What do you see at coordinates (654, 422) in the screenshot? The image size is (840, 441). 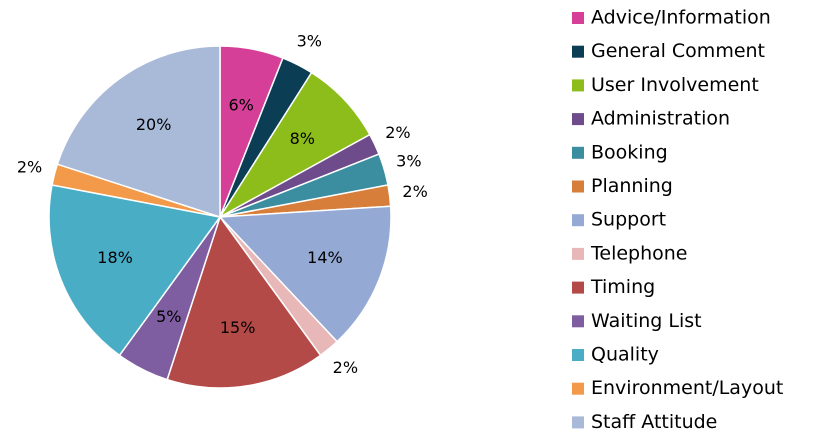 I see `legend-label: Staff Attitude` at bounding box center [654, 422].